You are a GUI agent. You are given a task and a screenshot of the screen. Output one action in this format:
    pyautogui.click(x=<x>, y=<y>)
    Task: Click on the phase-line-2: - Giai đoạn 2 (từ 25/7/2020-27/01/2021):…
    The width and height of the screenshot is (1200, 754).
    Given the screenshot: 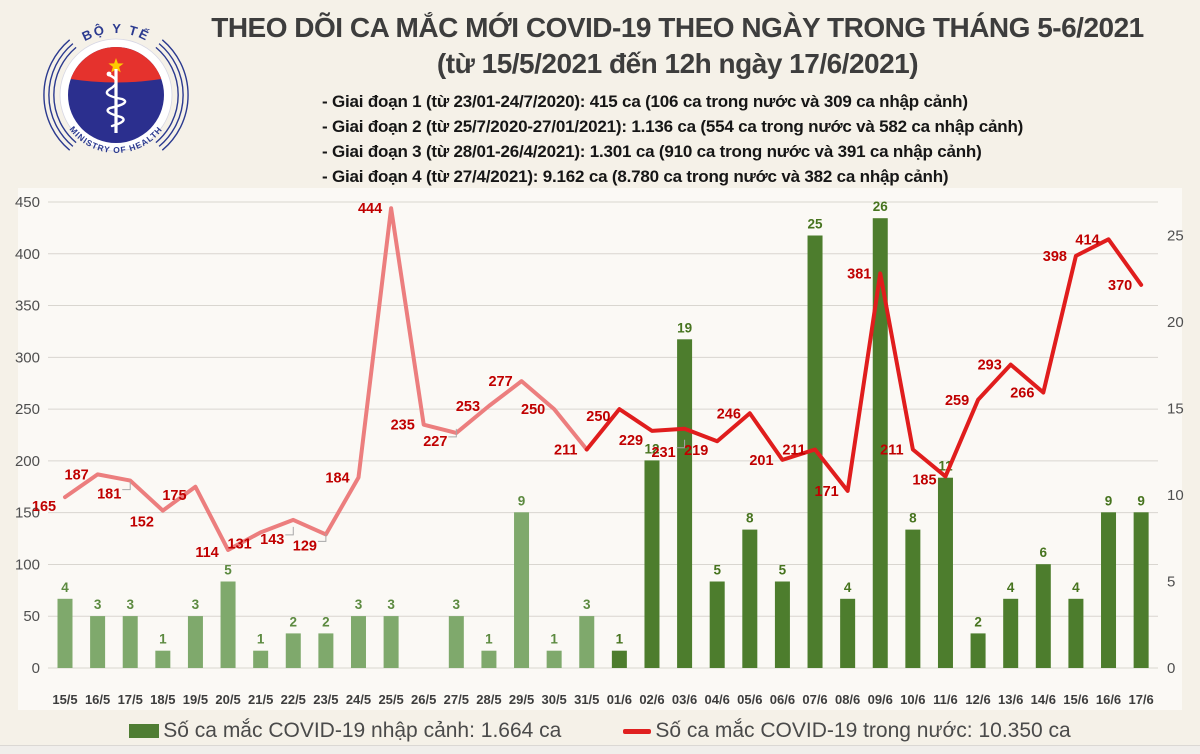 What is the action you would take?
    pyautogui.click(x=673, y=126)
    